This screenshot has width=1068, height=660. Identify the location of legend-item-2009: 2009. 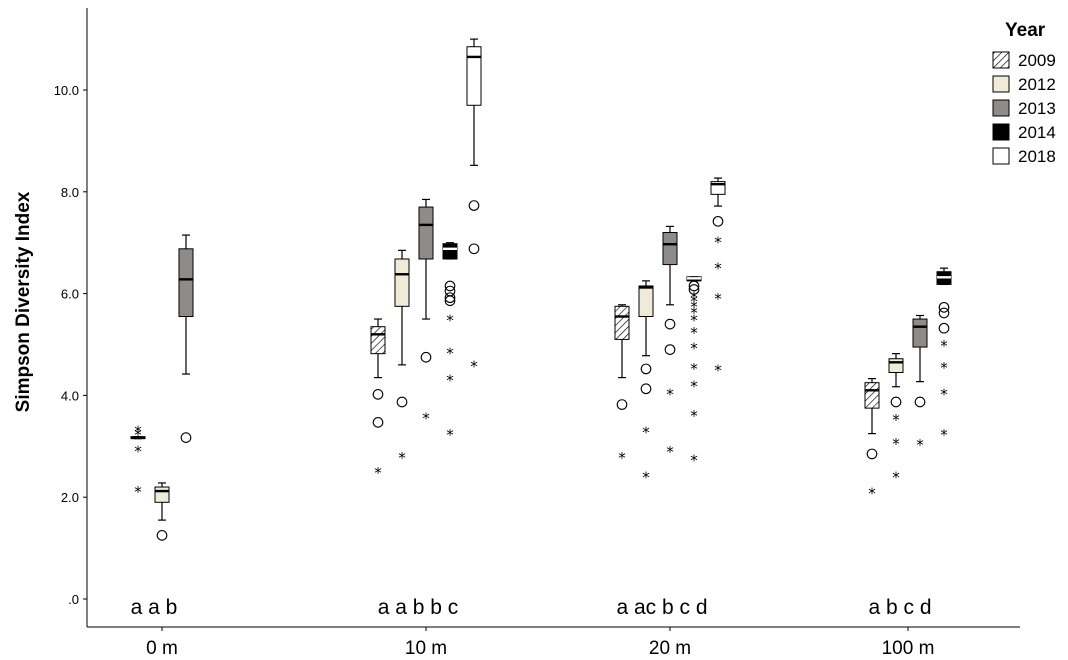
(1024, 60).